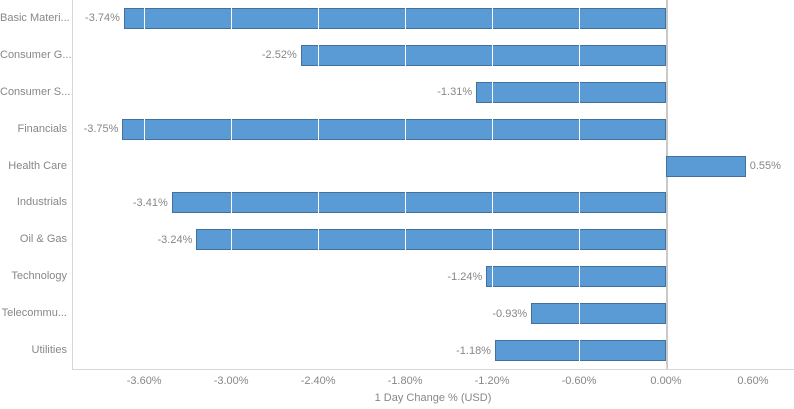 The width and height of the screenshot is (794, 409). Describe the element at coordinates (102, 18) in the screenshot. I see `value-label: -3.74%` at that location.